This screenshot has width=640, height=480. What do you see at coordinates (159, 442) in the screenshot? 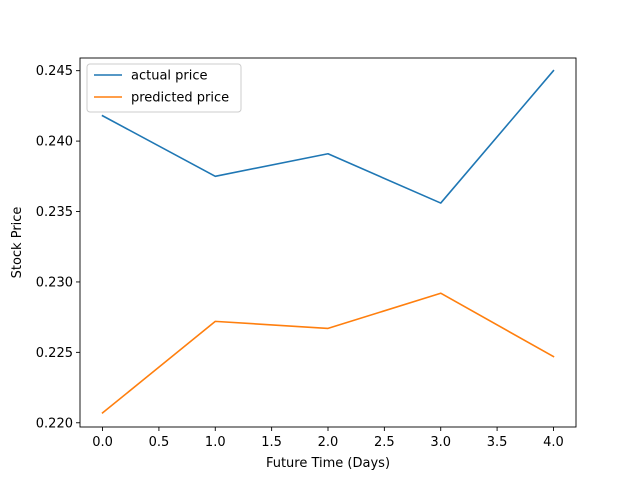
I see `x-tick-label: 0.5` at bounding box center [159, 442].